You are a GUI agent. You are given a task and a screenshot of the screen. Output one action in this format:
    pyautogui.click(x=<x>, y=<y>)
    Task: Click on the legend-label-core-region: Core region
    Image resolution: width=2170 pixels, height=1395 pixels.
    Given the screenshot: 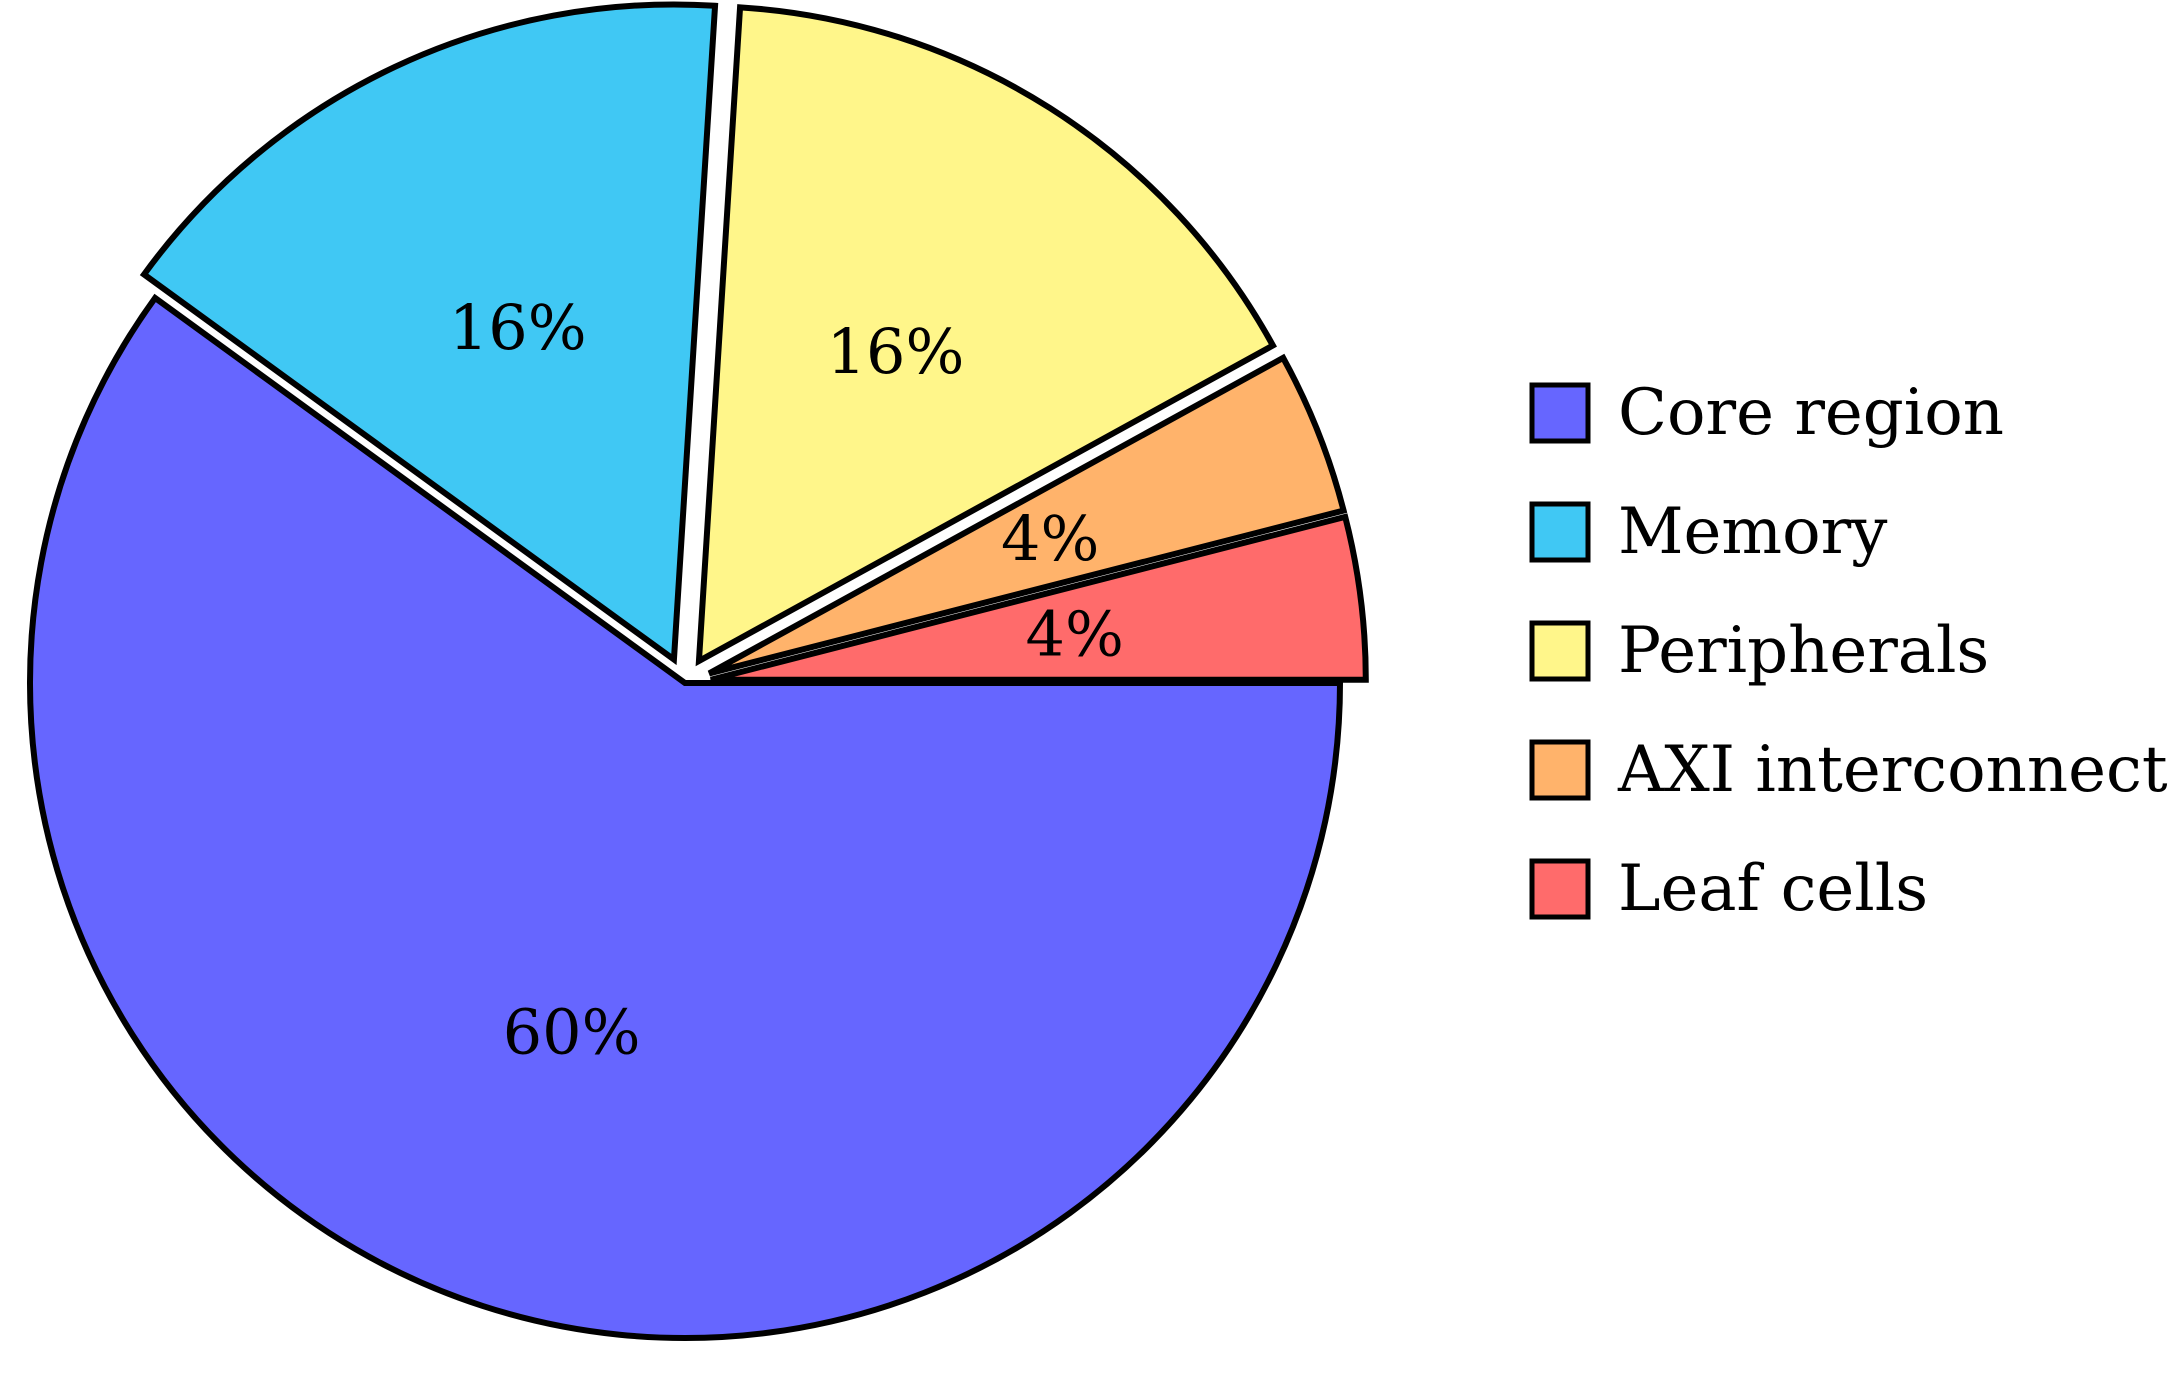 What is the action you would take?
    pyautogui.click(x=1811, y=413)
    